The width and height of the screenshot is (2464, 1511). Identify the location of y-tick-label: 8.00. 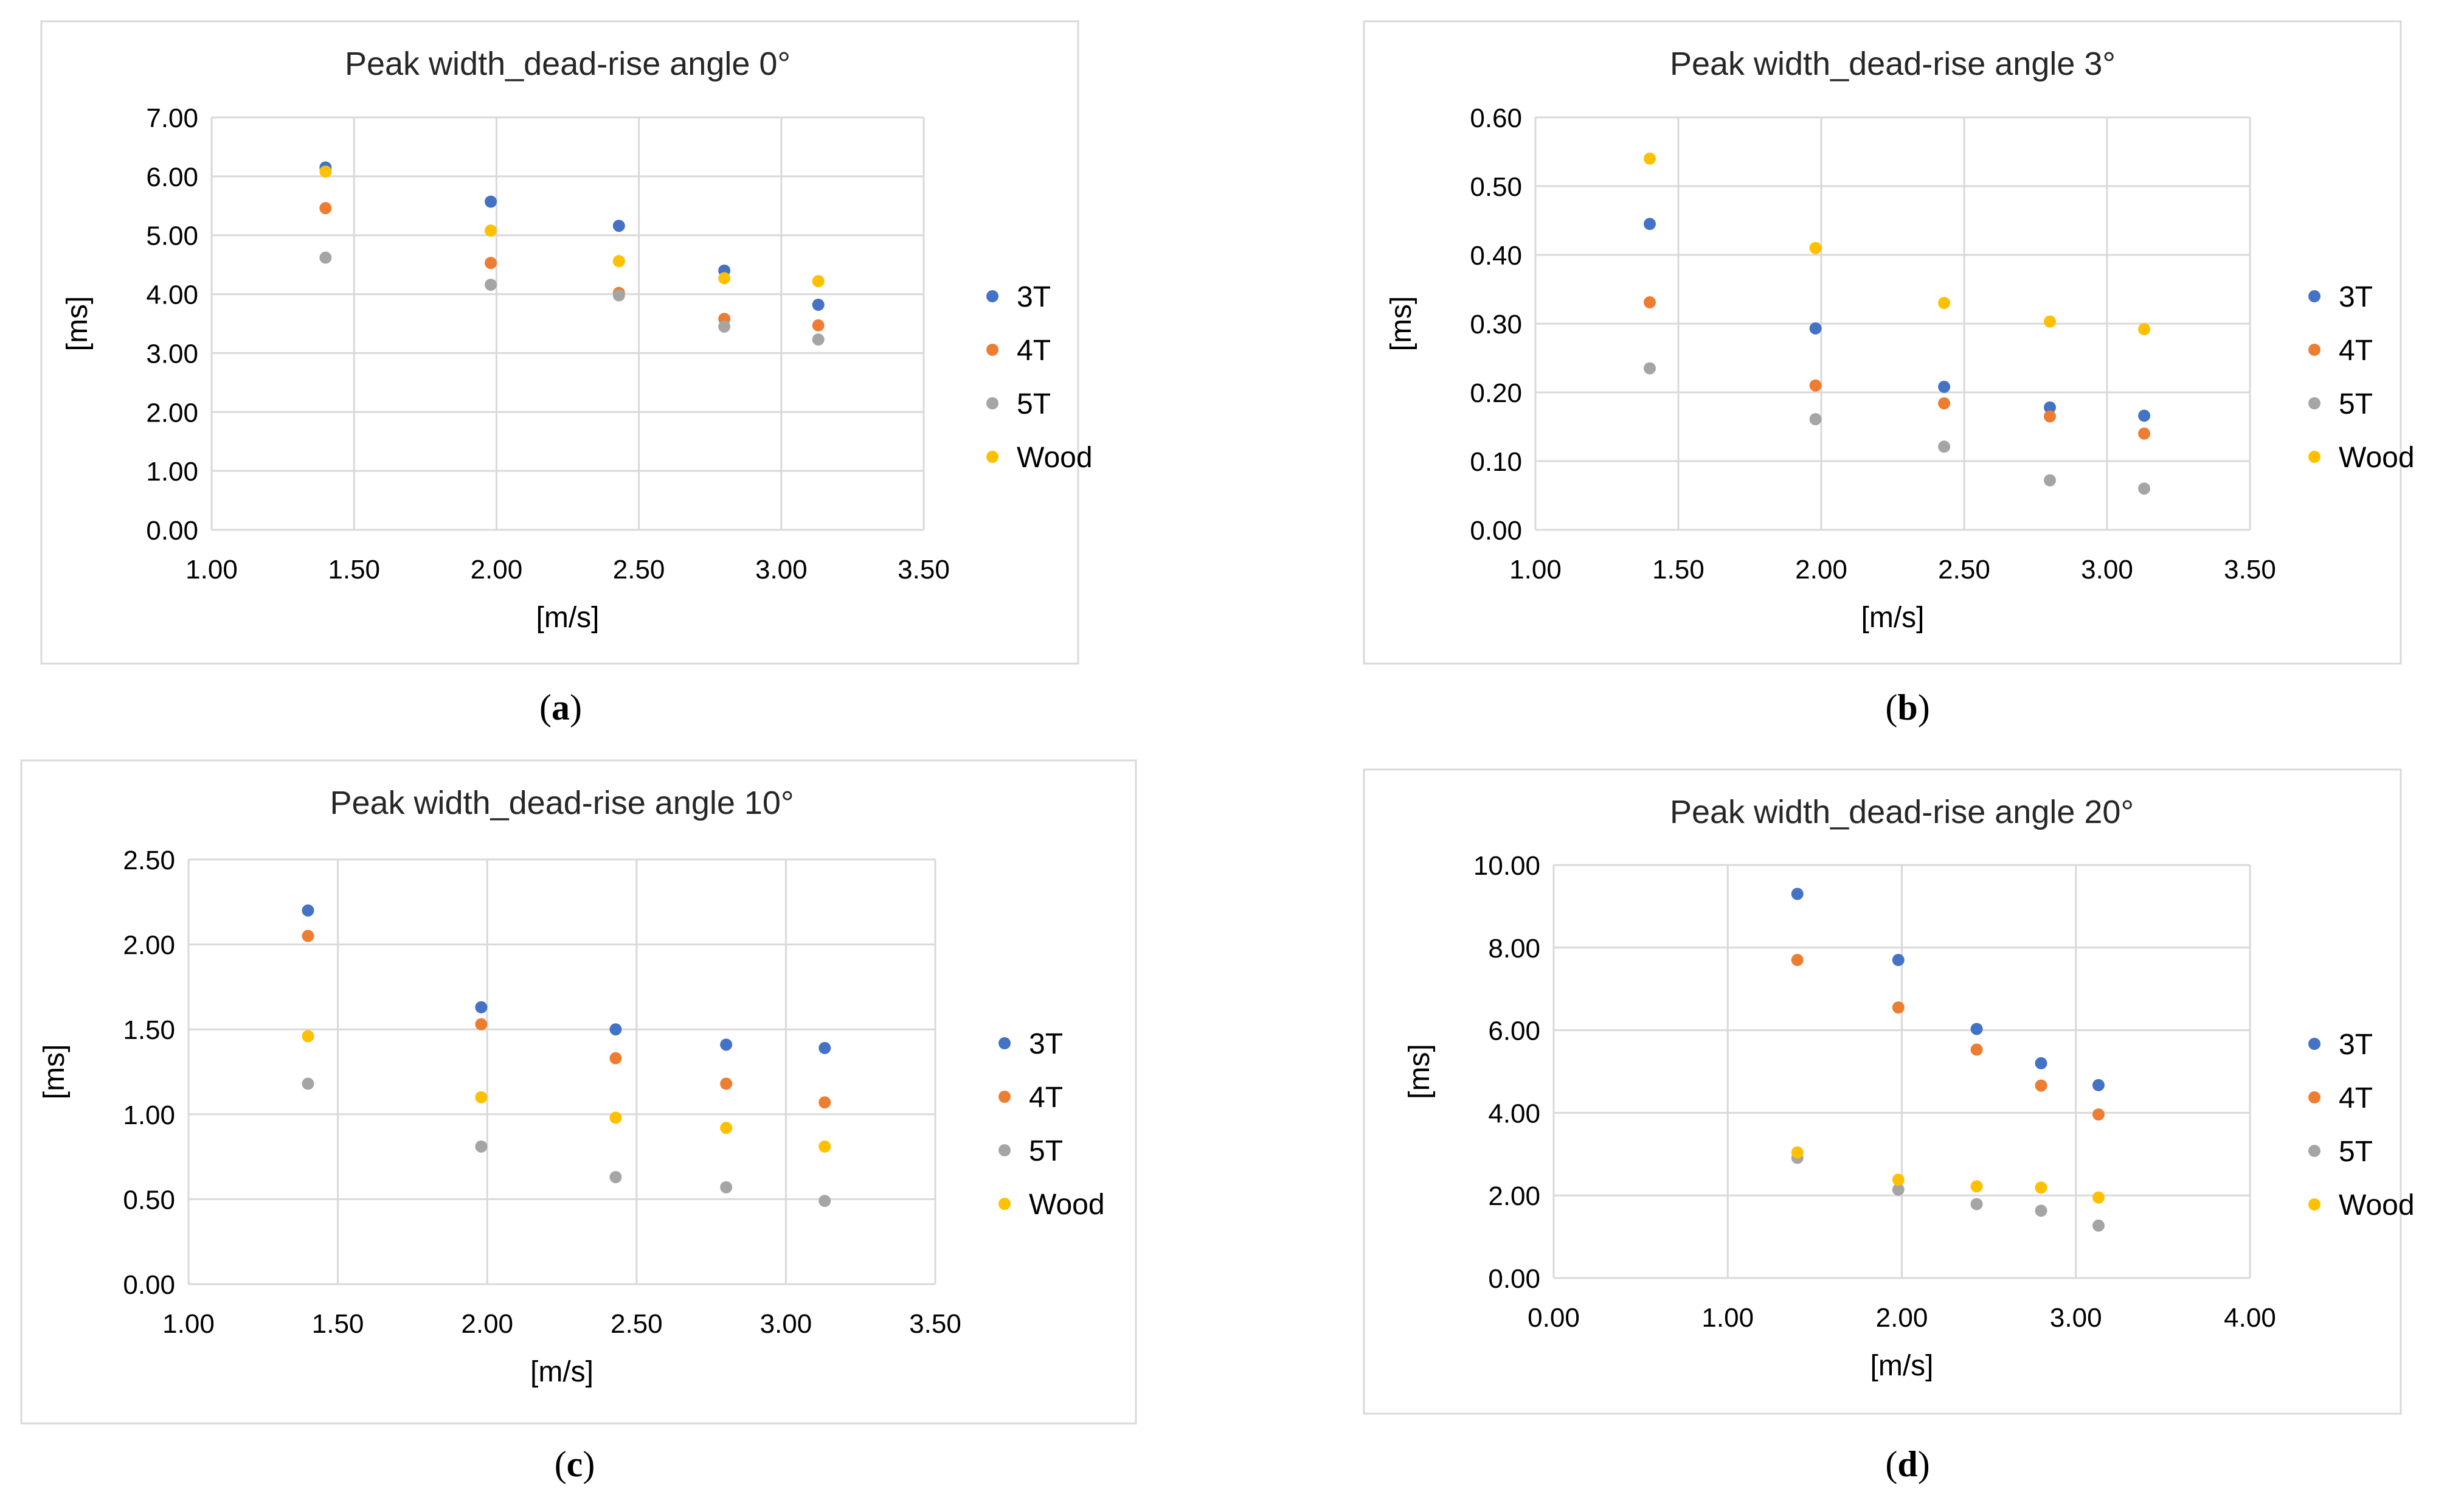
(1514, 949).